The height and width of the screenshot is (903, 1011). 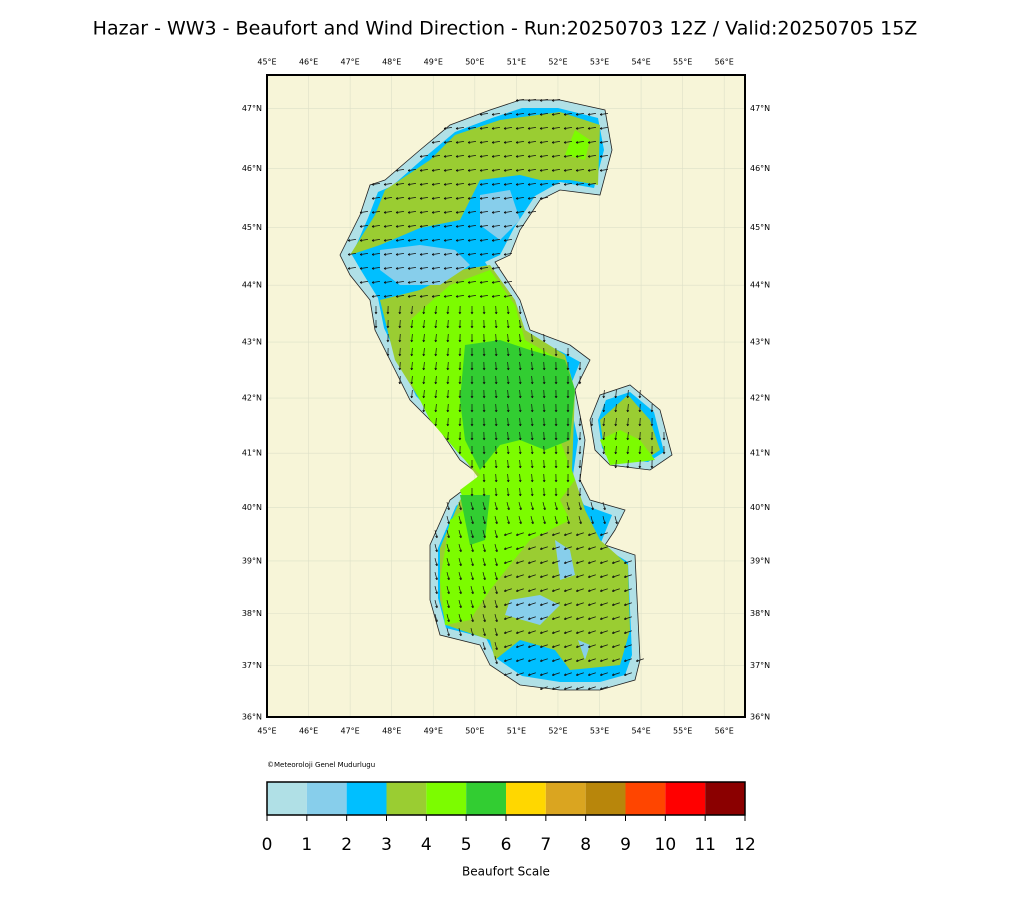 What do you see at coordinates (267, 845) in the screenshot?
I see `colorbar-tick-label: 0` at bounding box center [267, 845].